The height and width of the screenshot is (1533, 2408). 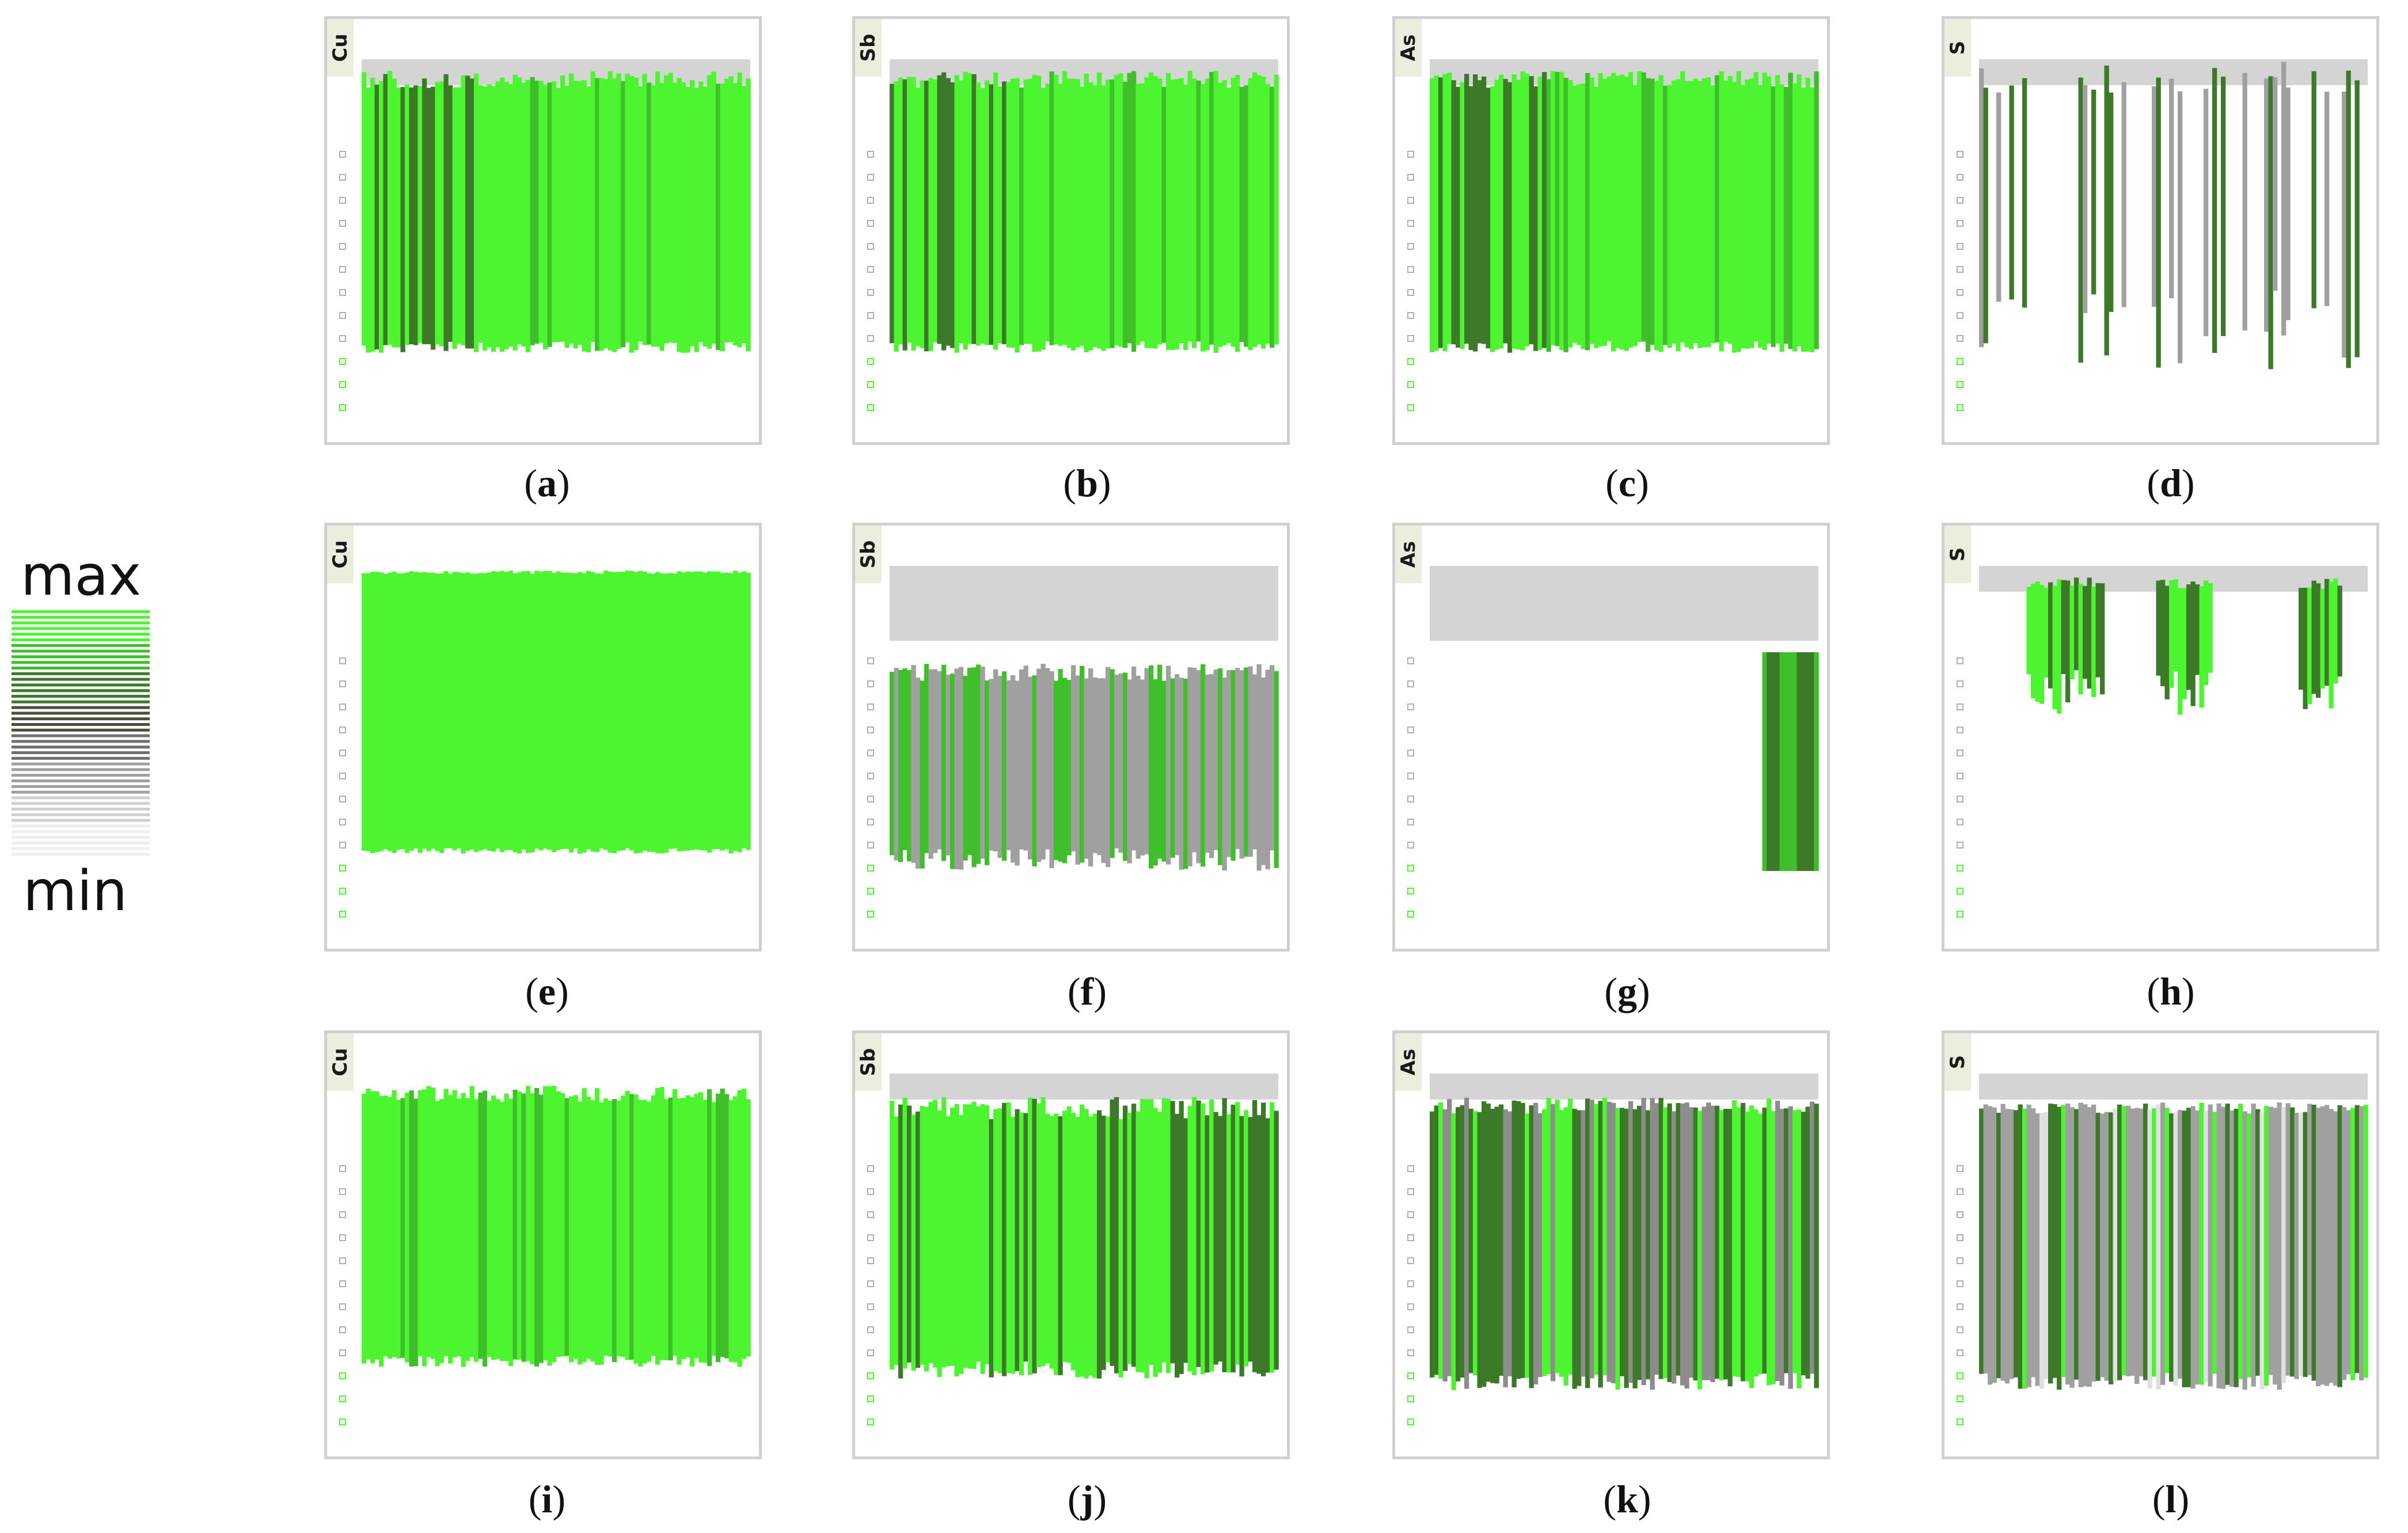 What do you see at coordinates (545, 1255) in the screenshot?
I see `heatmap-plot` at bounding box center [545, 1255].